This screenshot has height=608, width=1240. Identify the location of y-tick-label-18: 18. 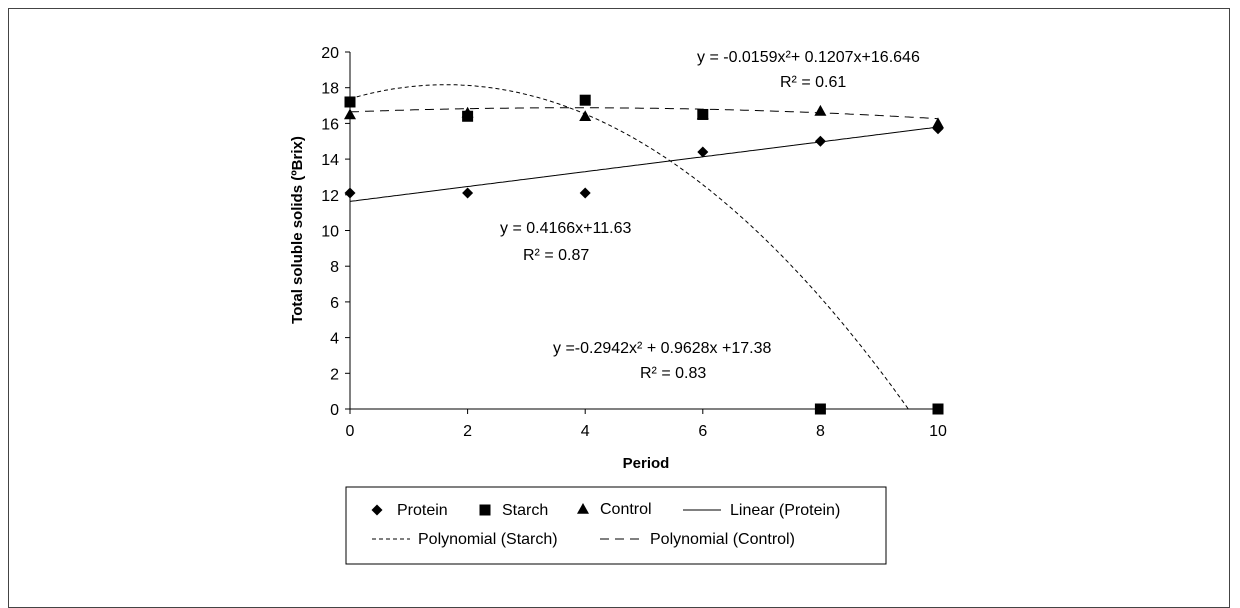
(330, 89).